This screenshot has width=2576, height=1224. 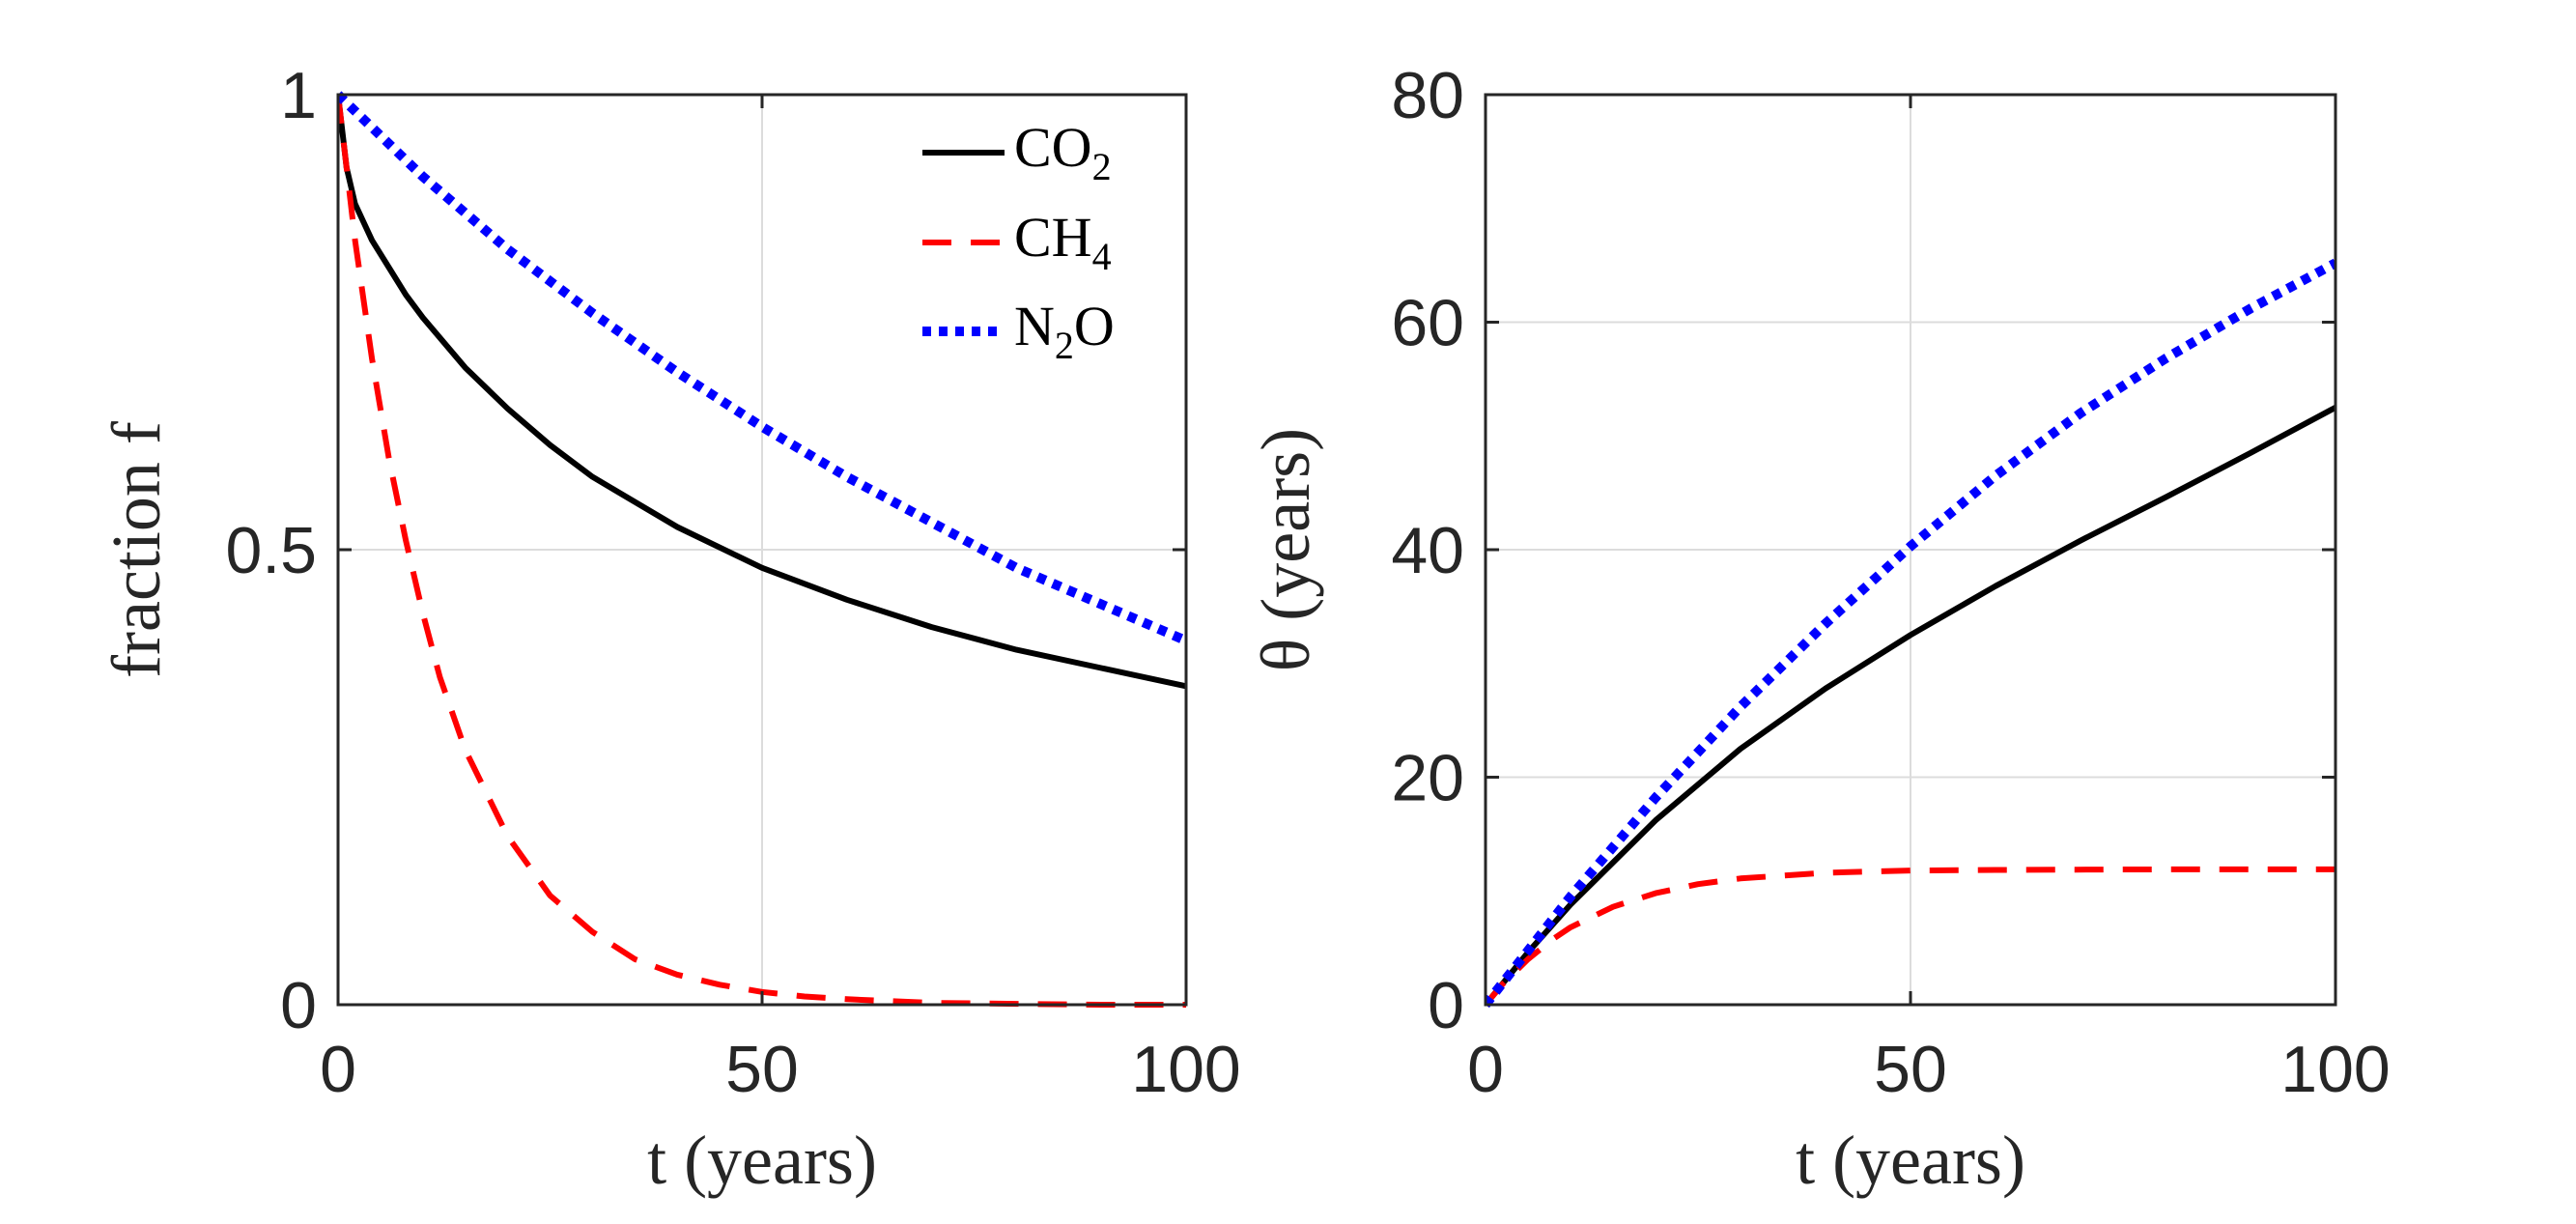 I want to click on legend-entry-subscript: 4, so click(x=1102, y=257).